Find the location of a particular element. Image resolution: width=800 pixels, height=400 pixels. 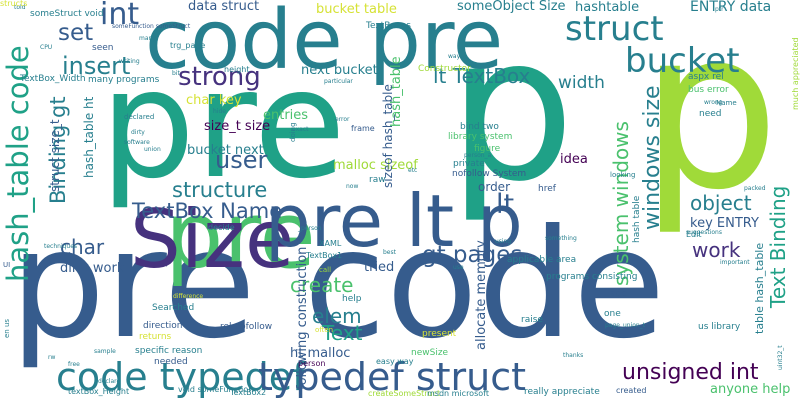

cloud-word: table hash_table is located at coordinates (759, 288).